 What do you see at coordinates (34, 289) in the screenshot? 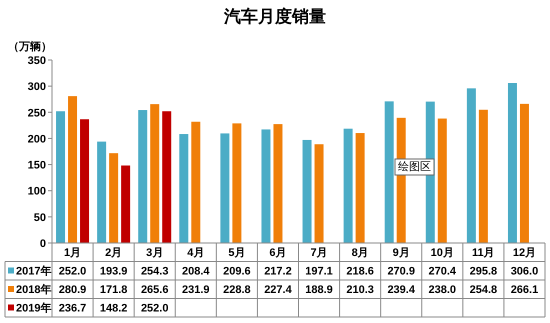
I see `legend-label: 2018年` at bounding box center [34, 289].